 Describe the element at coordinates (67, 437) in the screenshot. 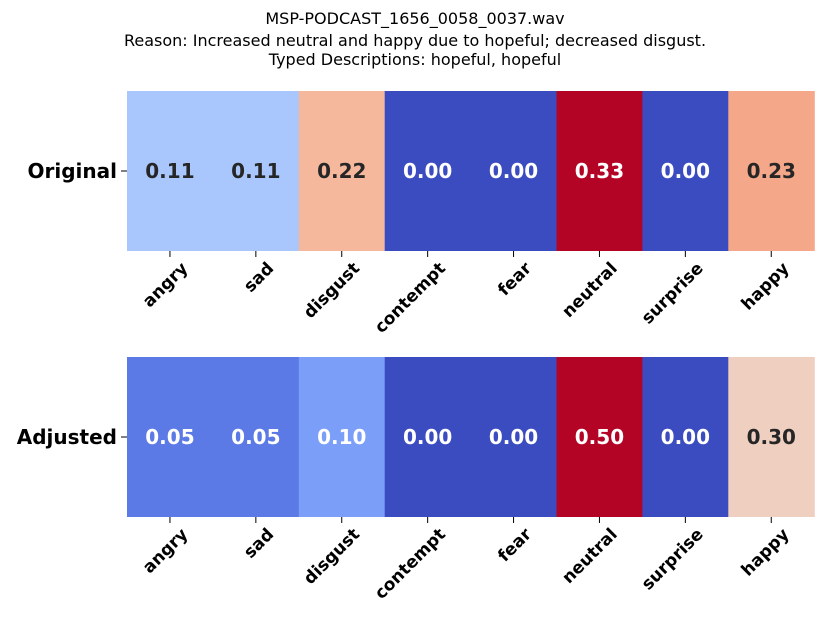

I see `row-label: Adjusted` at that location.